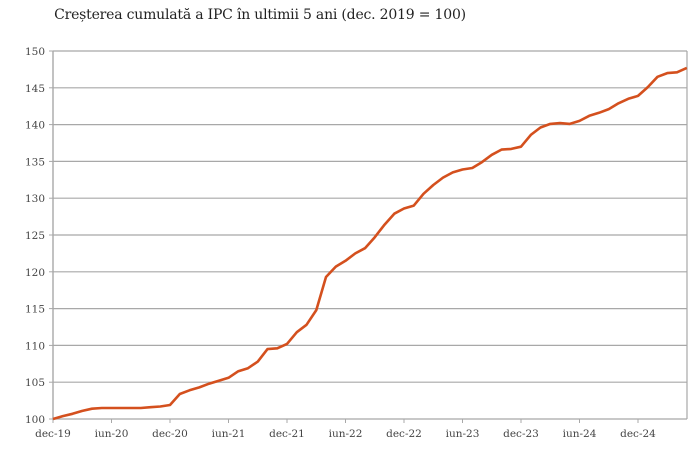 The height and width of the screenshot is (453, 700). Describe the element at coordinates (35, 383) in the screenshot. I see `y-tick-label: 105` at that location.